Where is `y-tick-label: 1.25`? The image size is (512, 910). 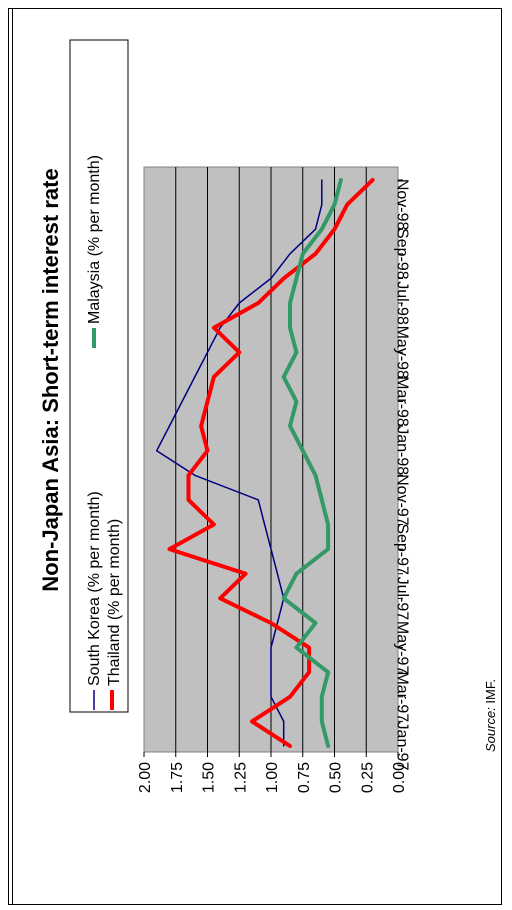
y-tick-label: 1.25 is located at coordinates (240, 777).